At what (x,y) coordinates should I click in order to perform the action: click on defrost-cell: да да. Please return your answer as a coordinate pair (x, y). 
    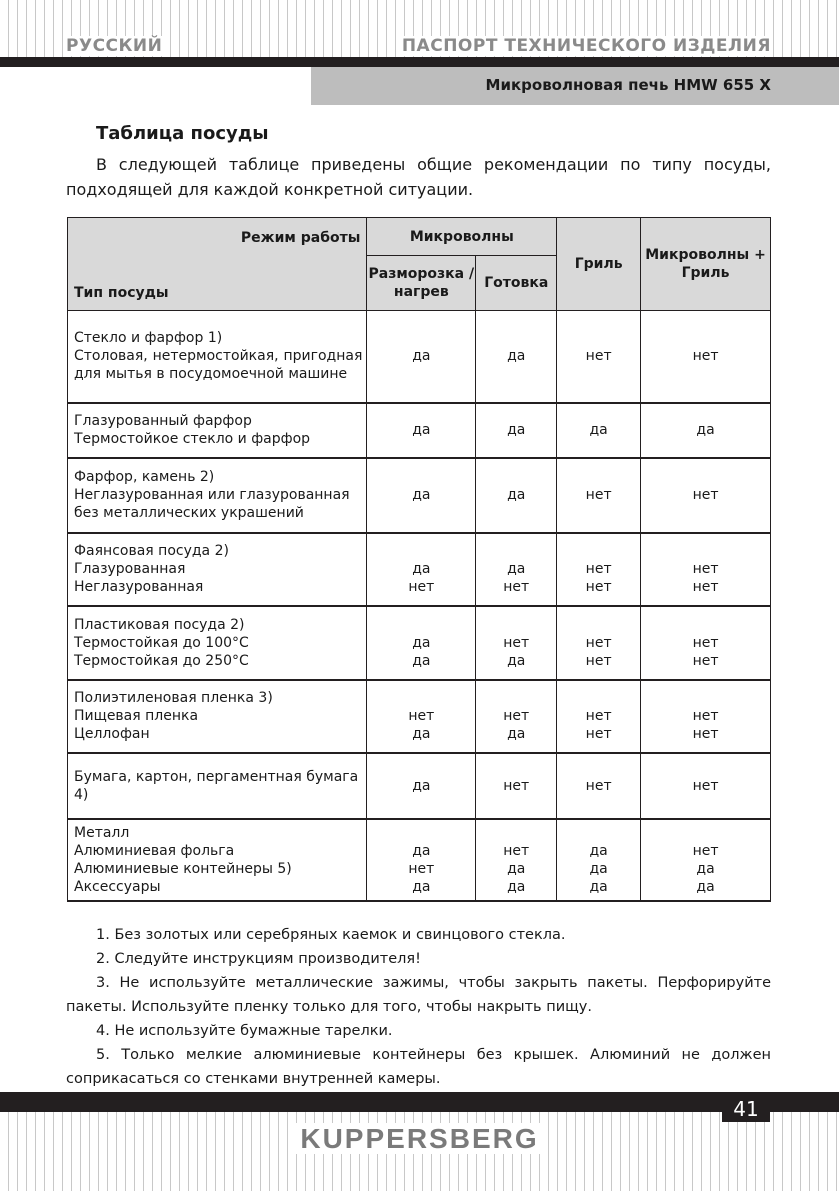
    Looking at the image, I should click on (421, 643).